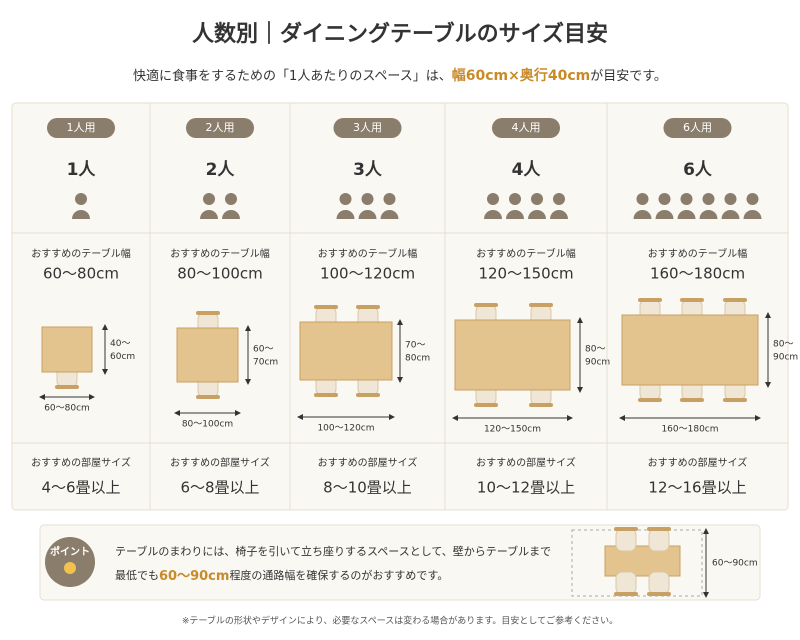  I want to click on width-dim: 100〜120cm, so click(345, 429).